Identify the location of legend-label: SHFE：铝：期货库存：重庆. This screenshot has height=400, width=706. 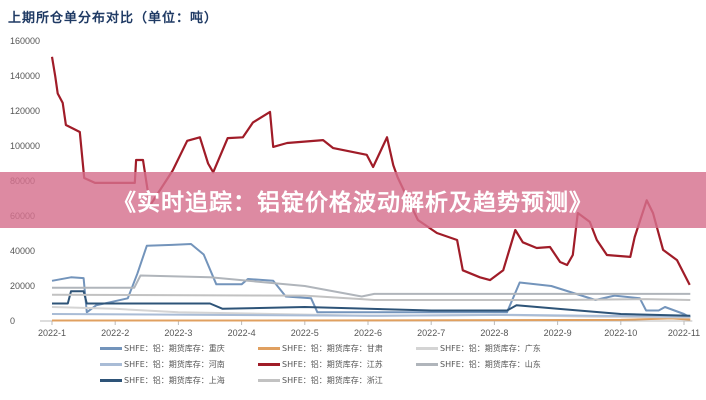
(174, 348).